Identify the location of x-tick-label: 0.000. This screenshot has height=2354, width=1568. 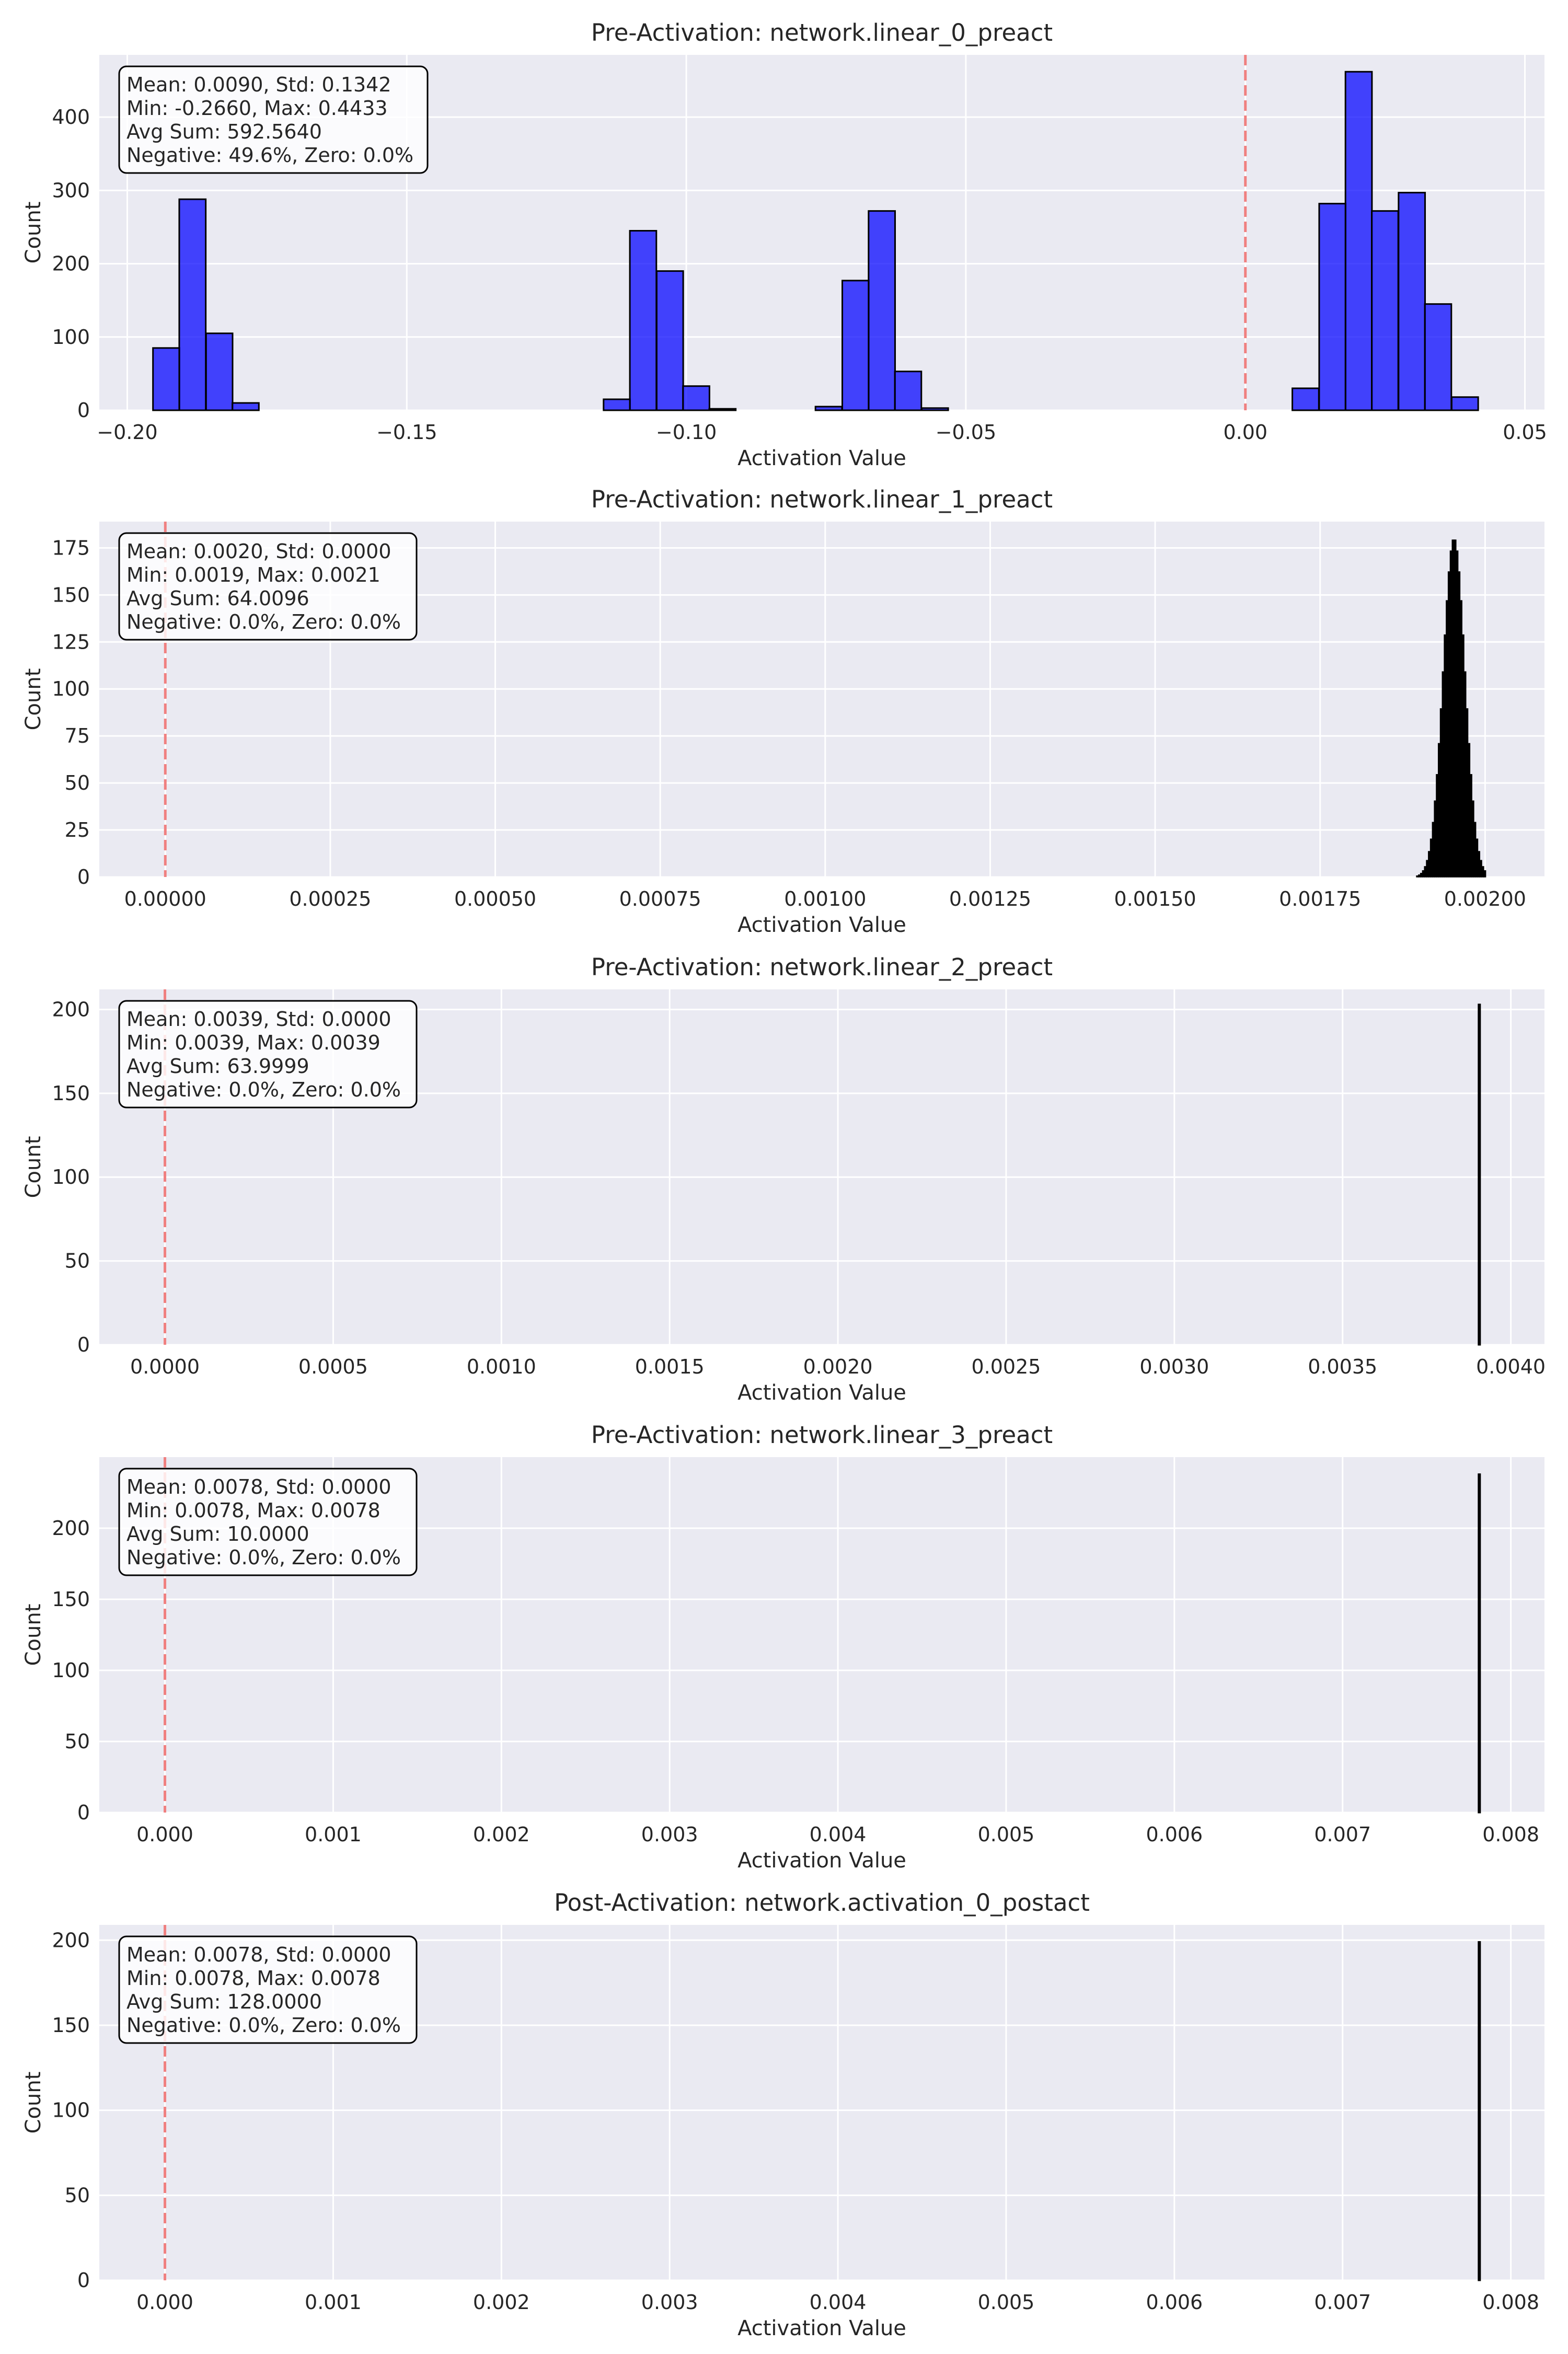
(164, 2302).